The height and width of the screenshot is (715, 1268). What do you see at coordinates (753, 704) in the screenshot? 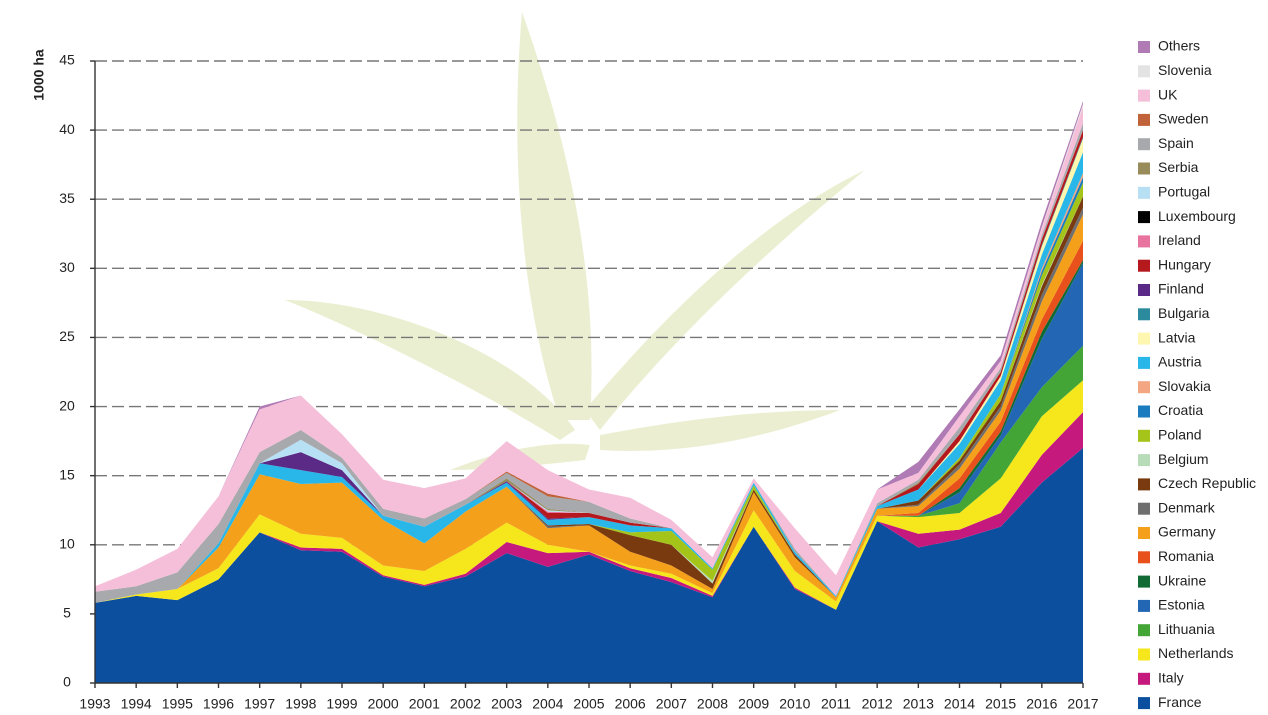
I see `x-tick-label: 2009` at bounding box center [753, 704].